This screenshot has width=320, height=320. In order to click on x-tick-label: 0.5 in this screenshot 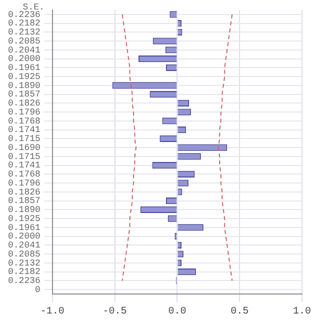, I will do `click(239, 312)`.